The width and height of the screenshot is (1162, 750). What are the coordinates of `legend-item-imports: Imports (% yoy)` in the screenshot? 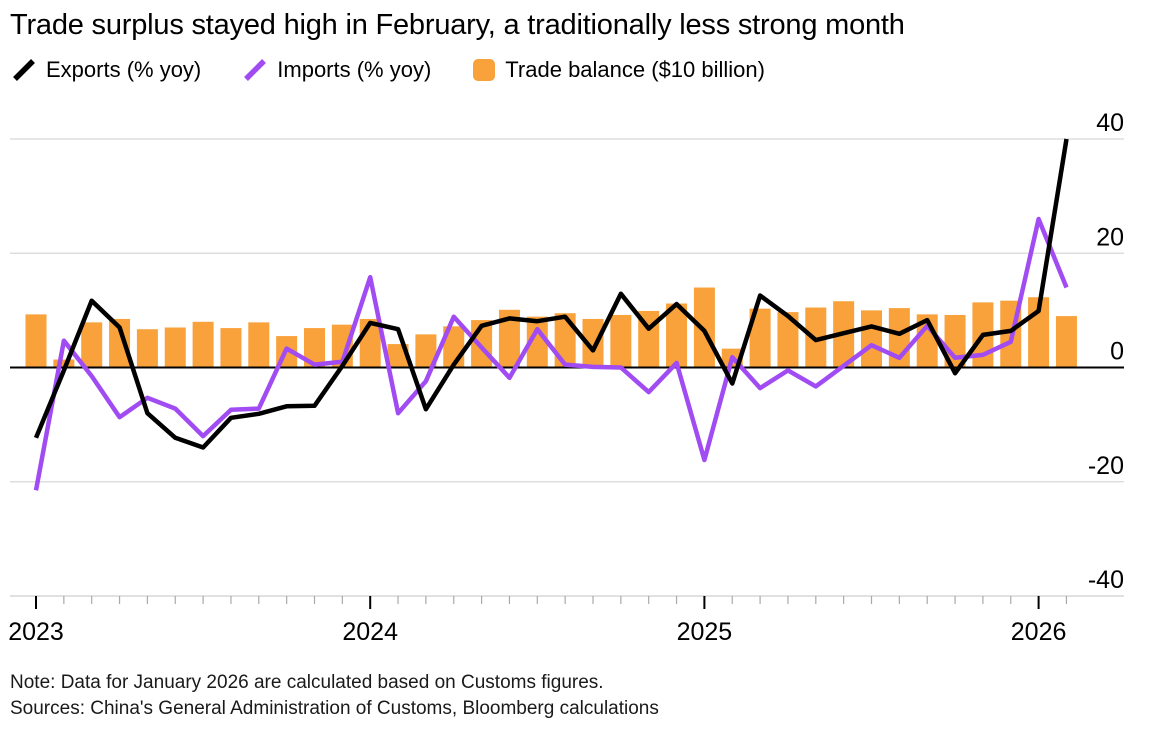 It's located at (337, 70).